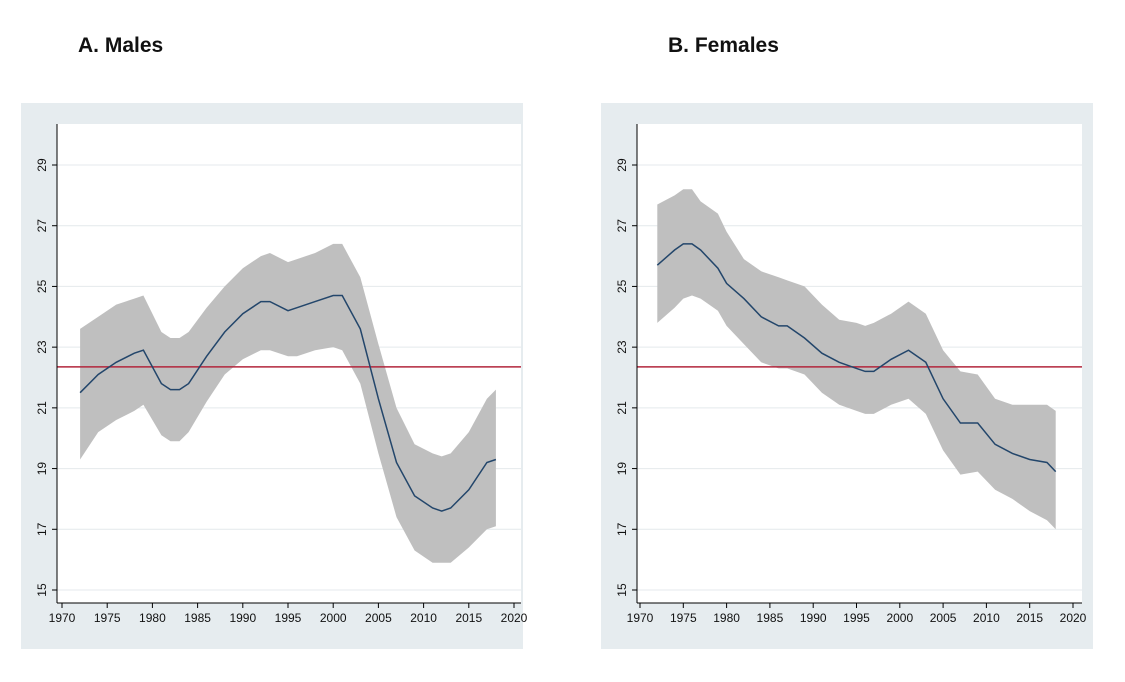  What do you see at coordinates (121, 45) in the screenshot?
I see `panel-a-title: A. Males` at bounding box center [121, 45].